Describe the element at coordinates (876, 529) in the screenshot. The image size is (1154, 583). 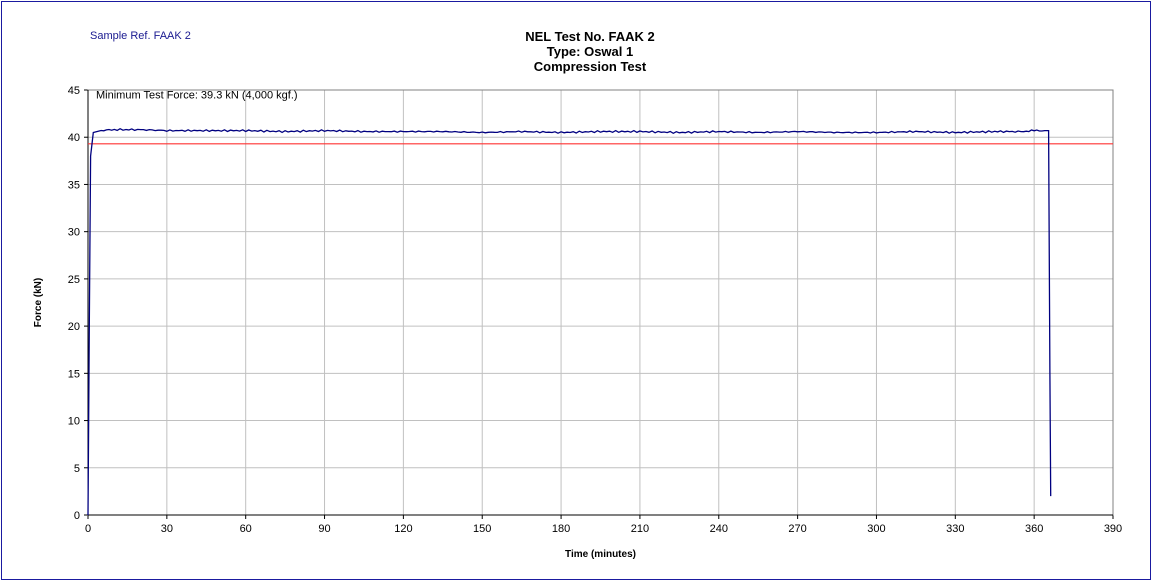
I see `x-tick-label: 300` at that location.